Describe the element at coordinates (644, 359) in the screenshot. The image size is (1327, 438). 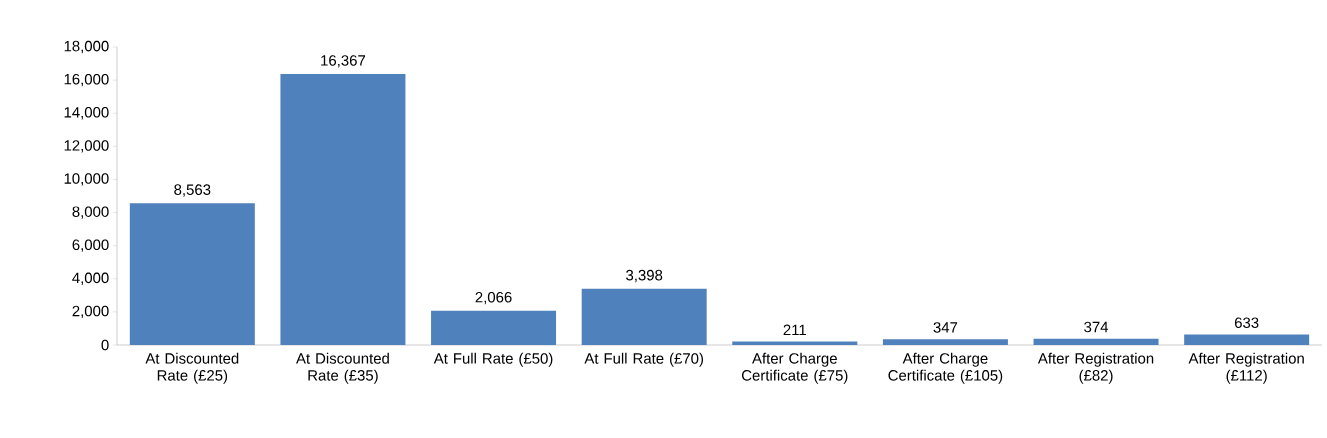
I see `x-tick-label: At Full Rate (£70)` at that location.